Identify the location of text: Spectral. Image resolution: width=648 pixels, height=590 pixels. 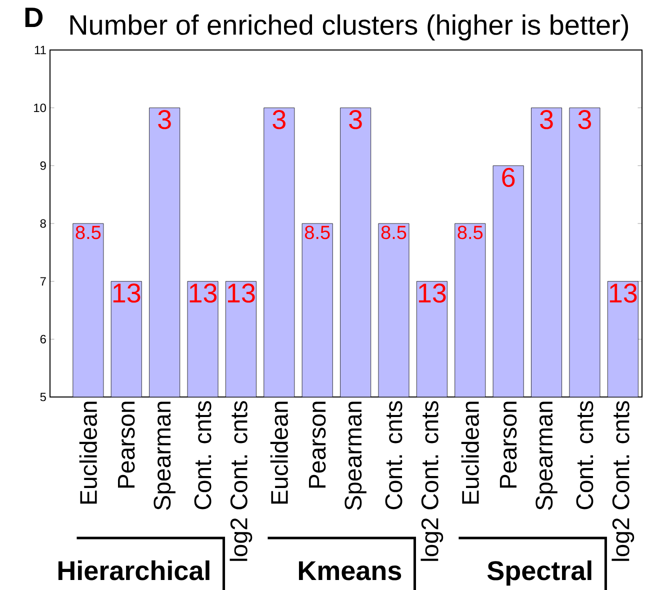
(539, 573).